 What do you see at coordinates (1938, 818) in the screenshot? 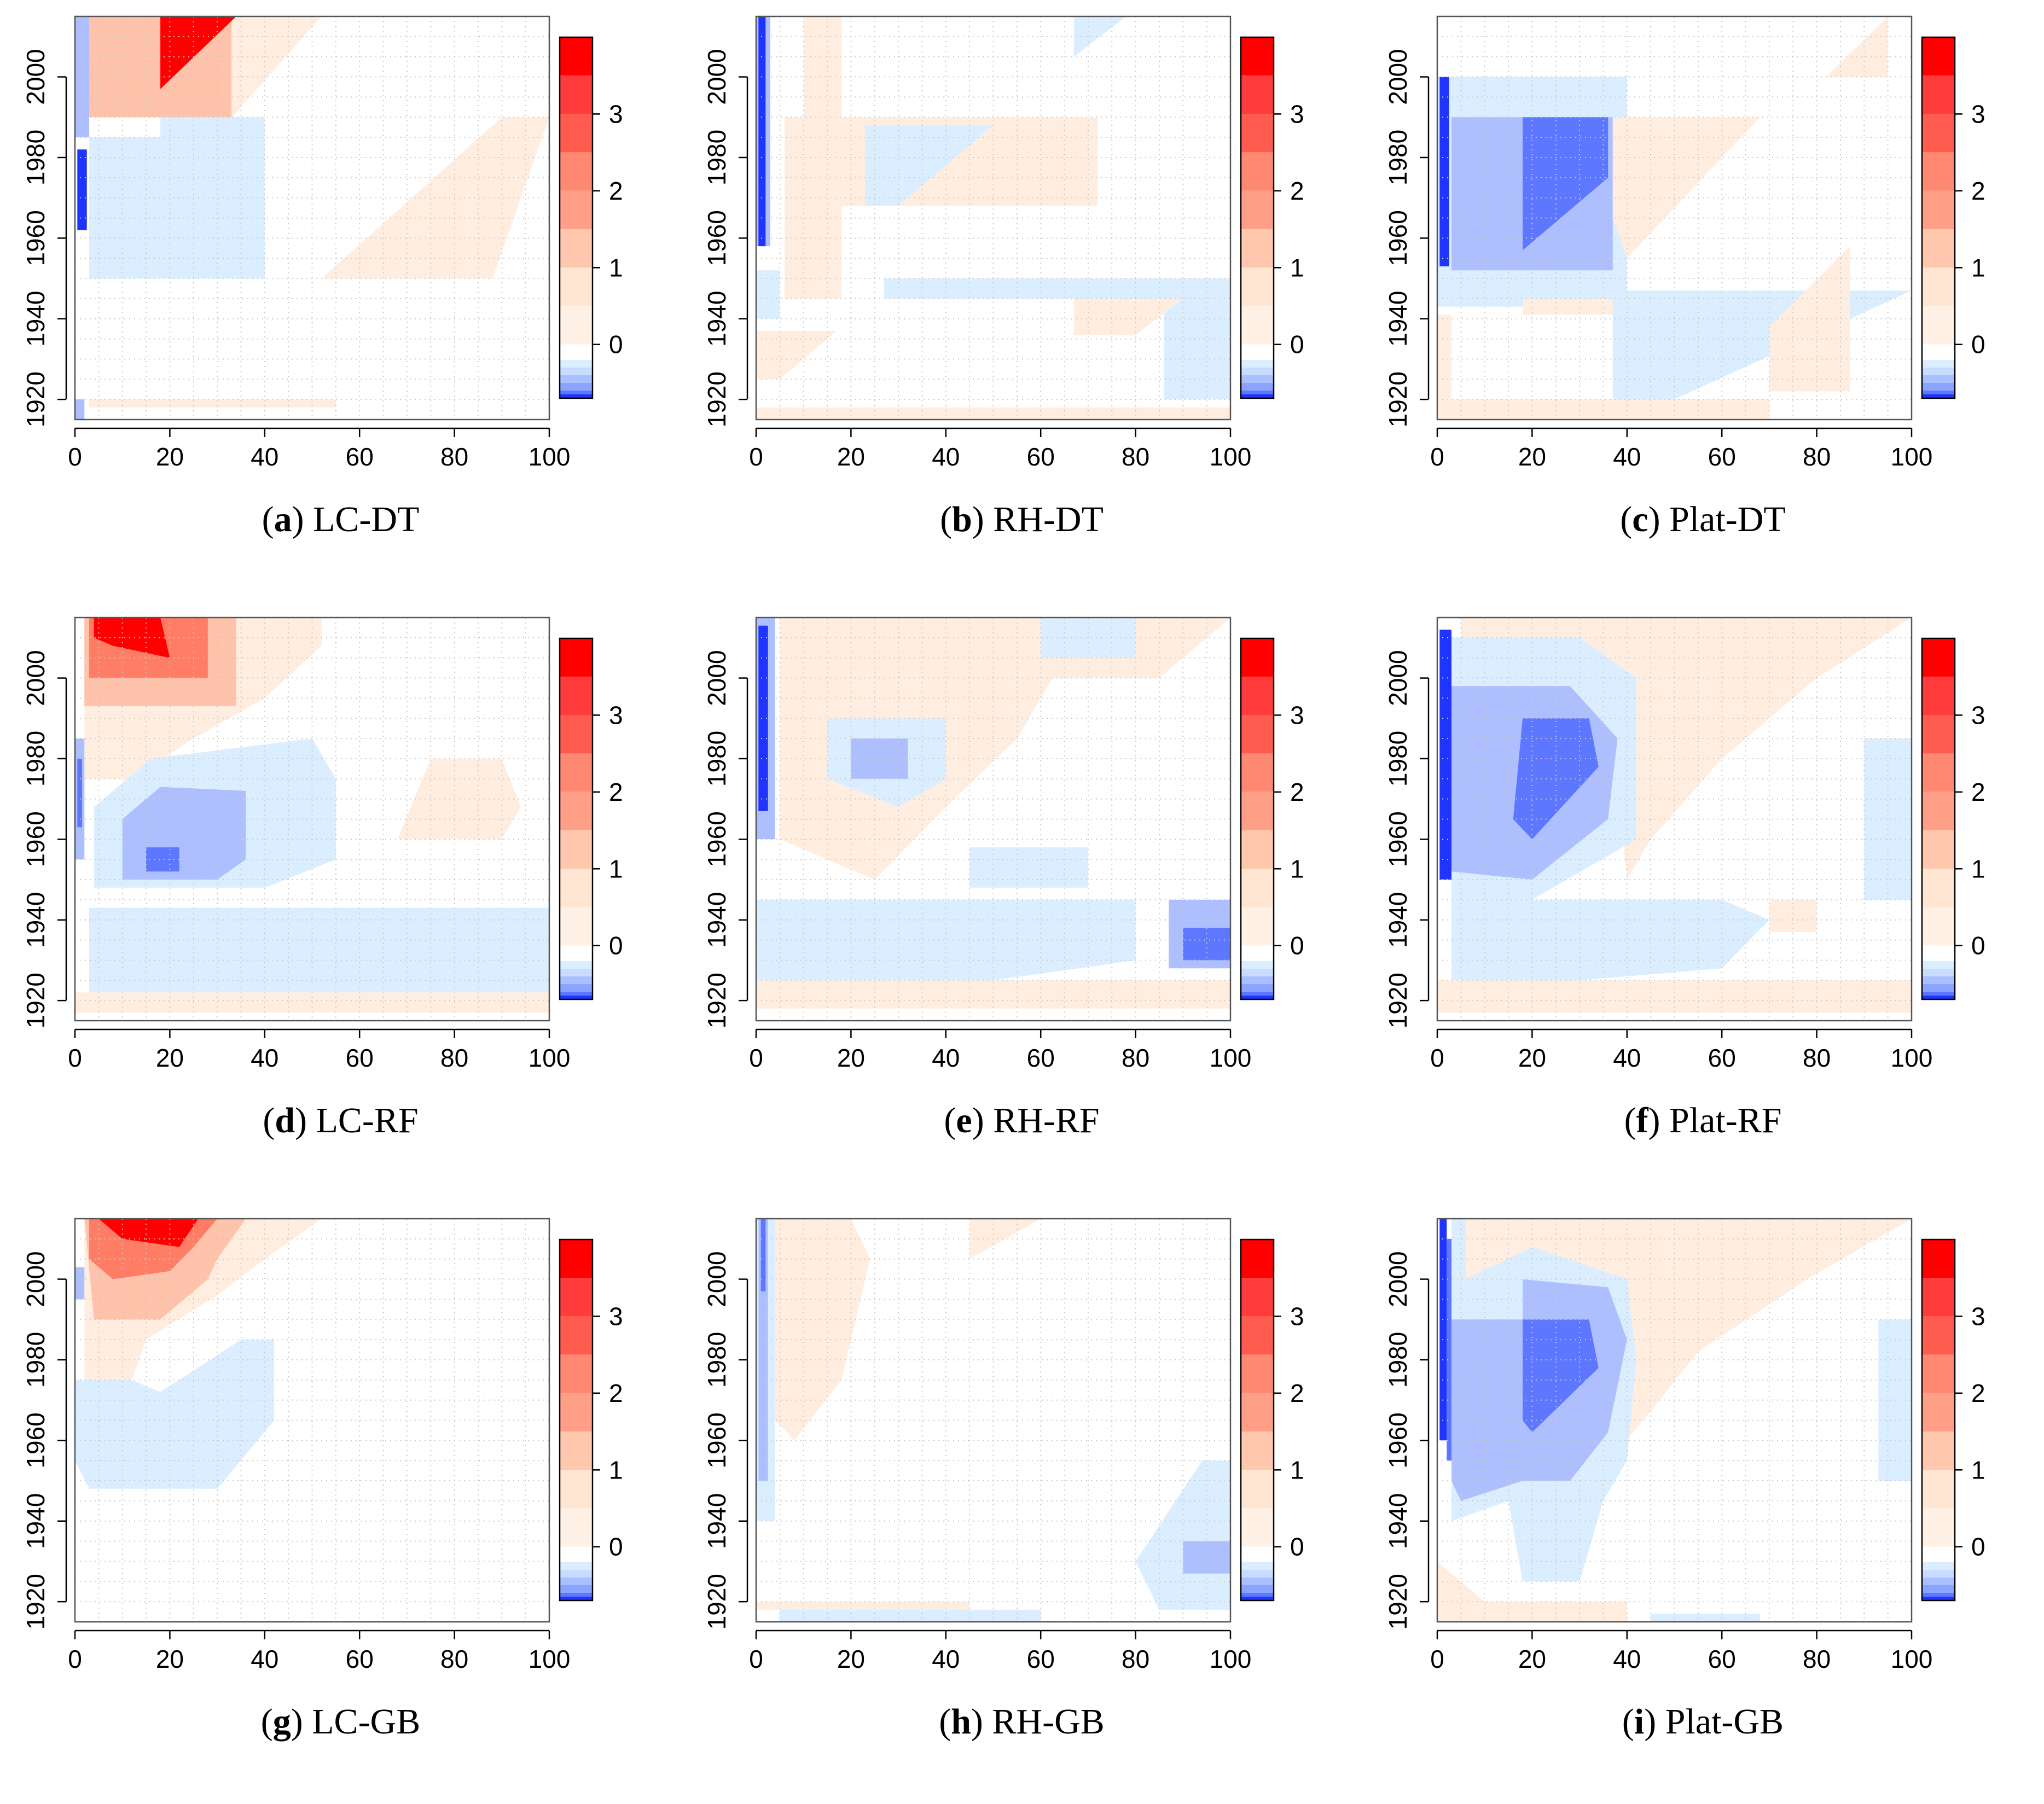
I see `colorbar-frame` at bounding box center [1938, 818].